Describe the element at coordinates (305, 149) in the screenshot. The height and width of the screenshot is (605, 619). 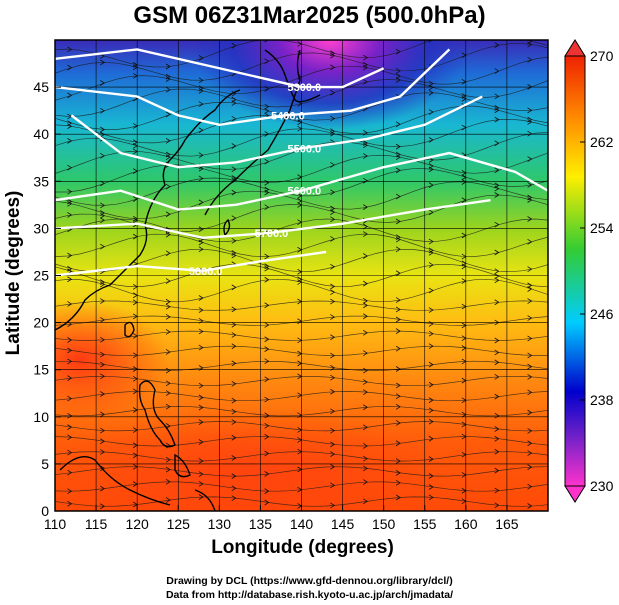
I see `contour-label: 5500.0` at that location.